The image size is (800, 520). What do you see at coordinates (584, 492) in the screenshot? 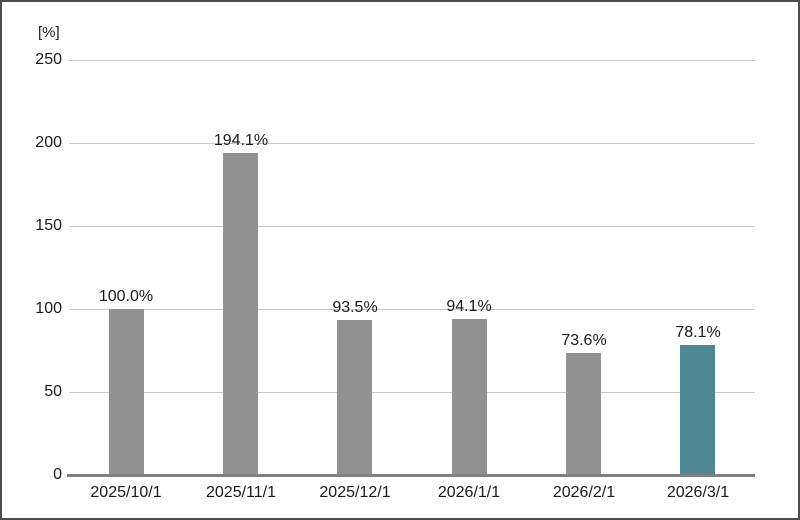
I see `x-tick-label-2026/2/1: 2026/2/1` at bounding box center [584, 492].